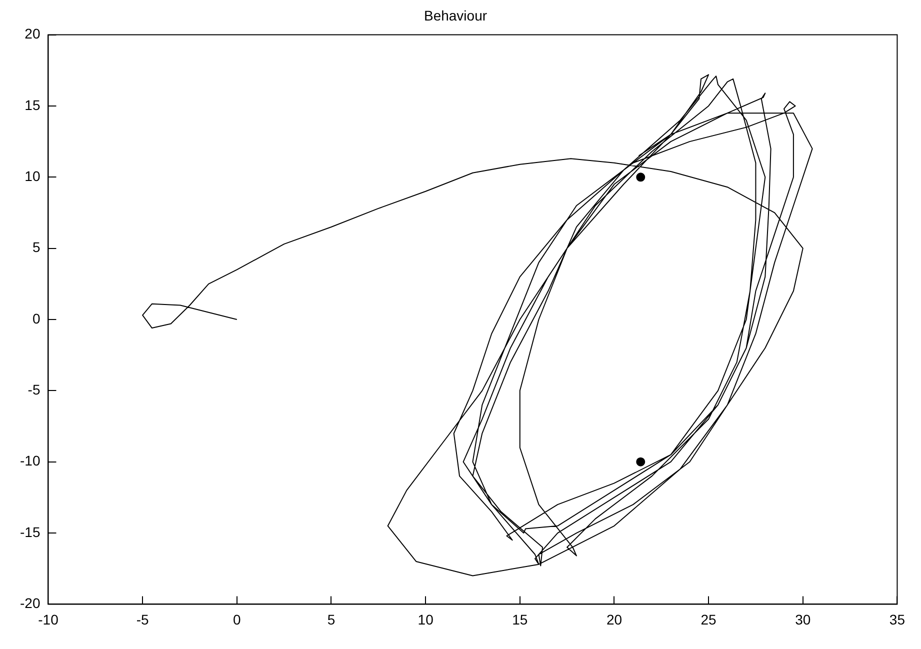 Image resolution: width=921 pixels, height=649 pixels. Describe the element at coordinates (36, 247) in the screenshot. I see `y-tick-label: 5` at that location.